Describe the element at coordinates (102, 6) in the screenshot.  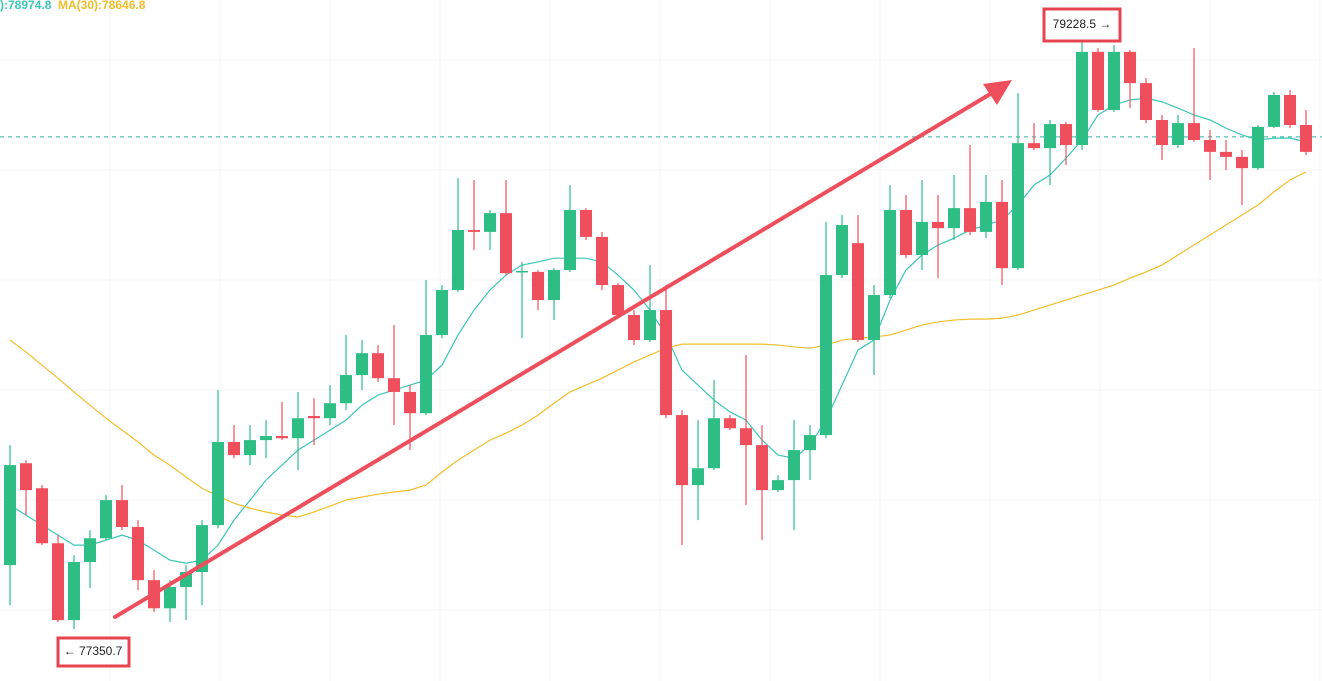
I see `indicator-label: MA(30):78646.8` at that location.